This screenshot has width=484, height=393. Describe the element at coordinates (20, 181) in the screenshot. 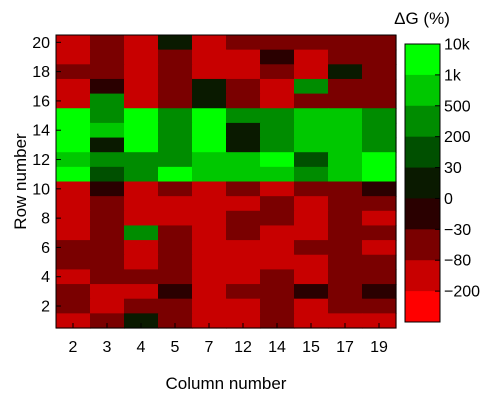

I see `y-axis-label: Row number` at that location.